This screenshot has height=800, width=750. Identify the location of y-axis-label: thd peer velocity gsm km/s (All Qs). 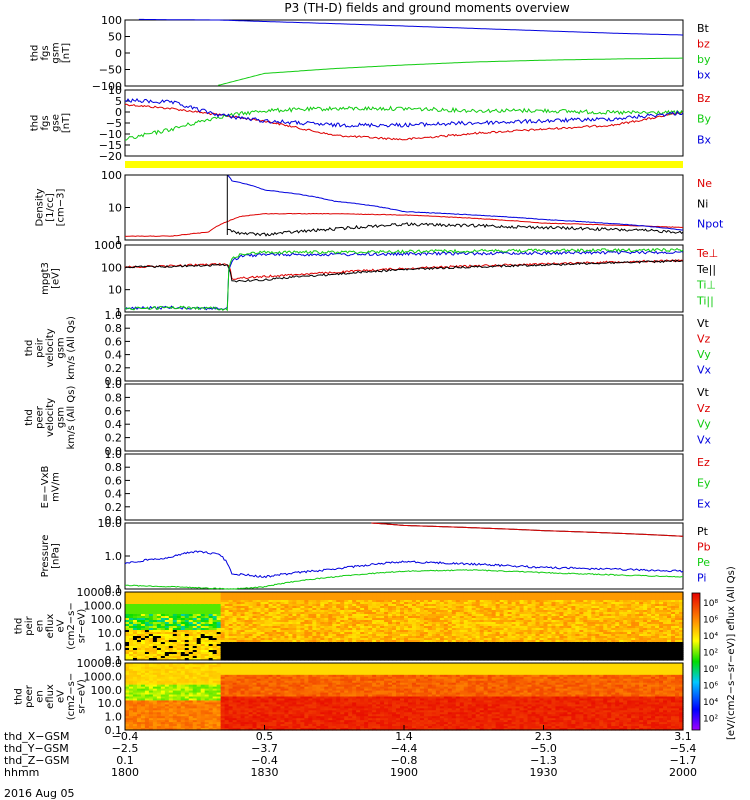
(50, 418).